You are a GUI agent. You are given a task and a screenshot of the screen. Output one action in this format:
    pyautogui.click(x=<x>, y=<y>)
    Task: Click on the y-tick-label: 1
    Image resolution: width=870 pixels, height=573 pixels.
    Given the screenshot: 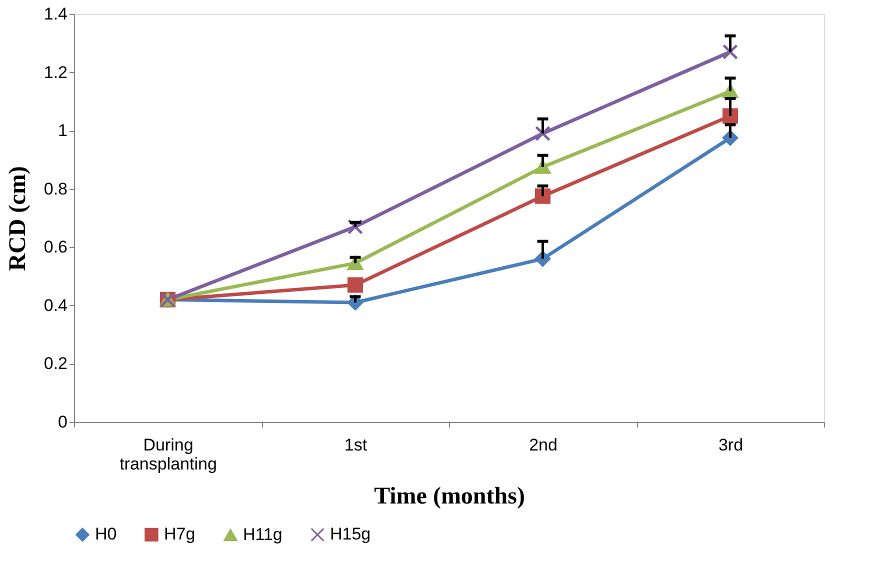 What is the action you would take?
    pyautogui.click(x=63, y=130)
    